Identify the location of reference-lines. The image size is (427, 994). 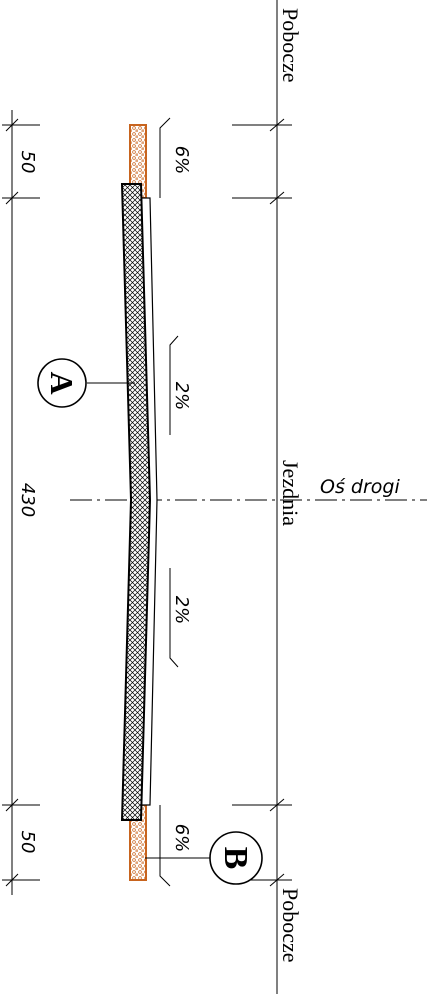
(262, 497).